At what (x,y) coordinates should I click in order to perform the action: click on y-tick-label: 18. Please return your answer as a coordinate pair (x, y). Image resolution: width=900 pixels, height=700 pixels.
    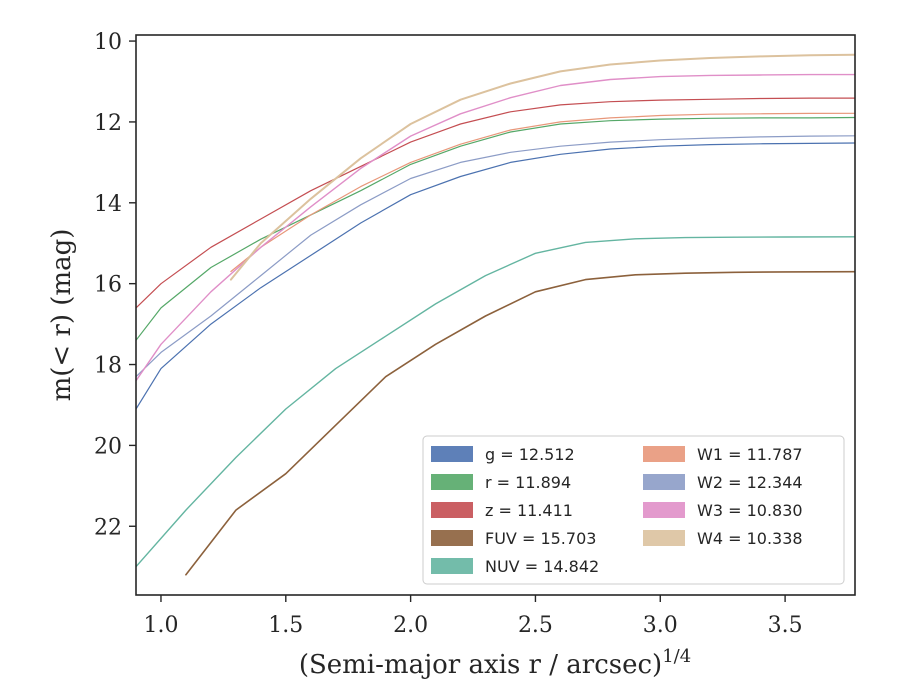
    Looking at the image, I should click on (108, 366).